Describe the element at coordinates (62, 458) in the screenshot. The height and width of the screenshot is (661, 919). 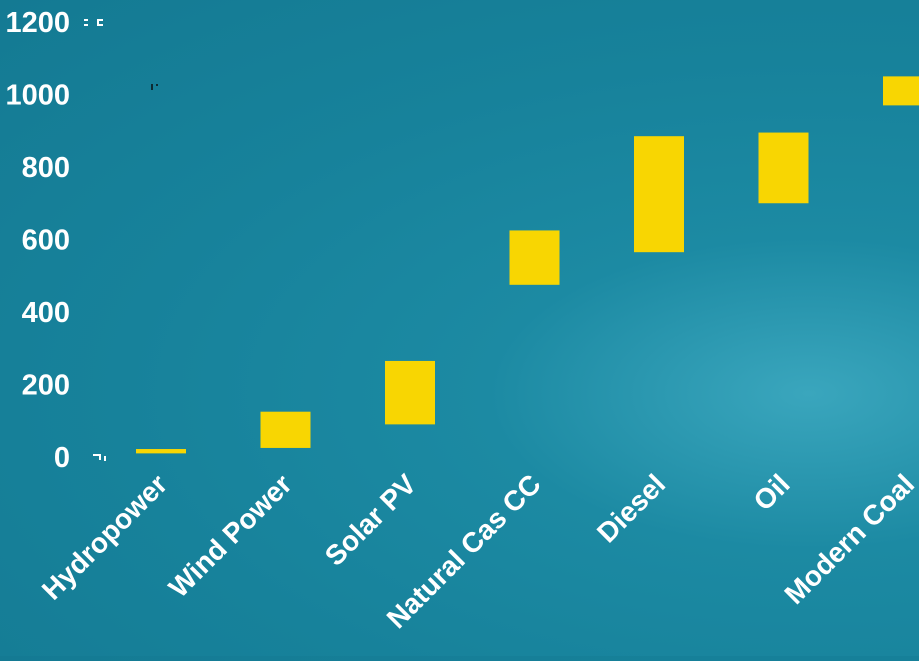
I see `y-tick-label: 0` at that location.